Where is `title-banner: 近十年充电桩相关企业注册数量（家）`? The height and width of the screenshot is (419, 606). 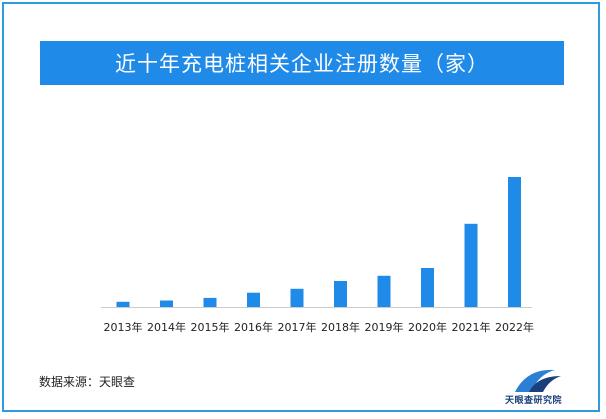
title-banner: 近十年充电桩相关企业注册数量（家） is located at coordinates (302, 63).